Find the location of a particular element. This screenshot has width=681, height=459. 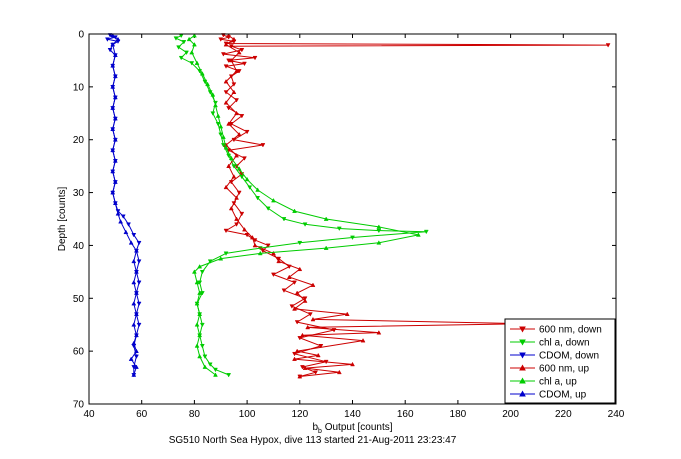

legend-box is located at coordinates (560, 361).